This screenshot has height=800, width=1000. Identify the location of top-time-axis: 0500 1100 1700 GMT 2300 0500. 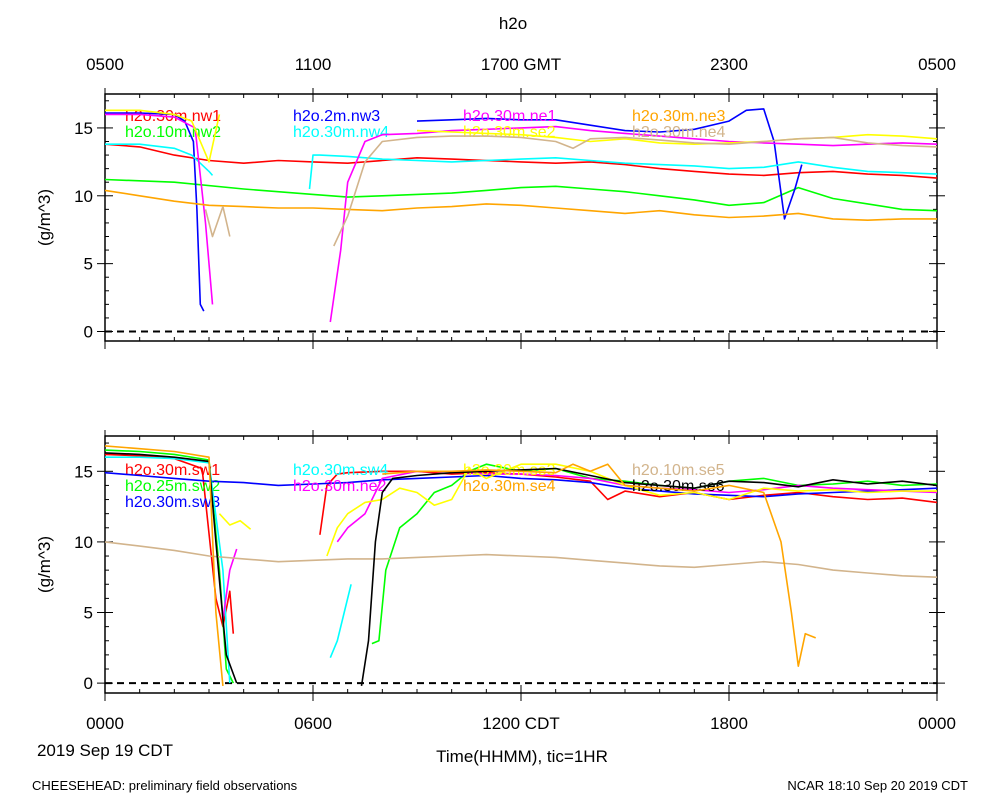
(521, 64).